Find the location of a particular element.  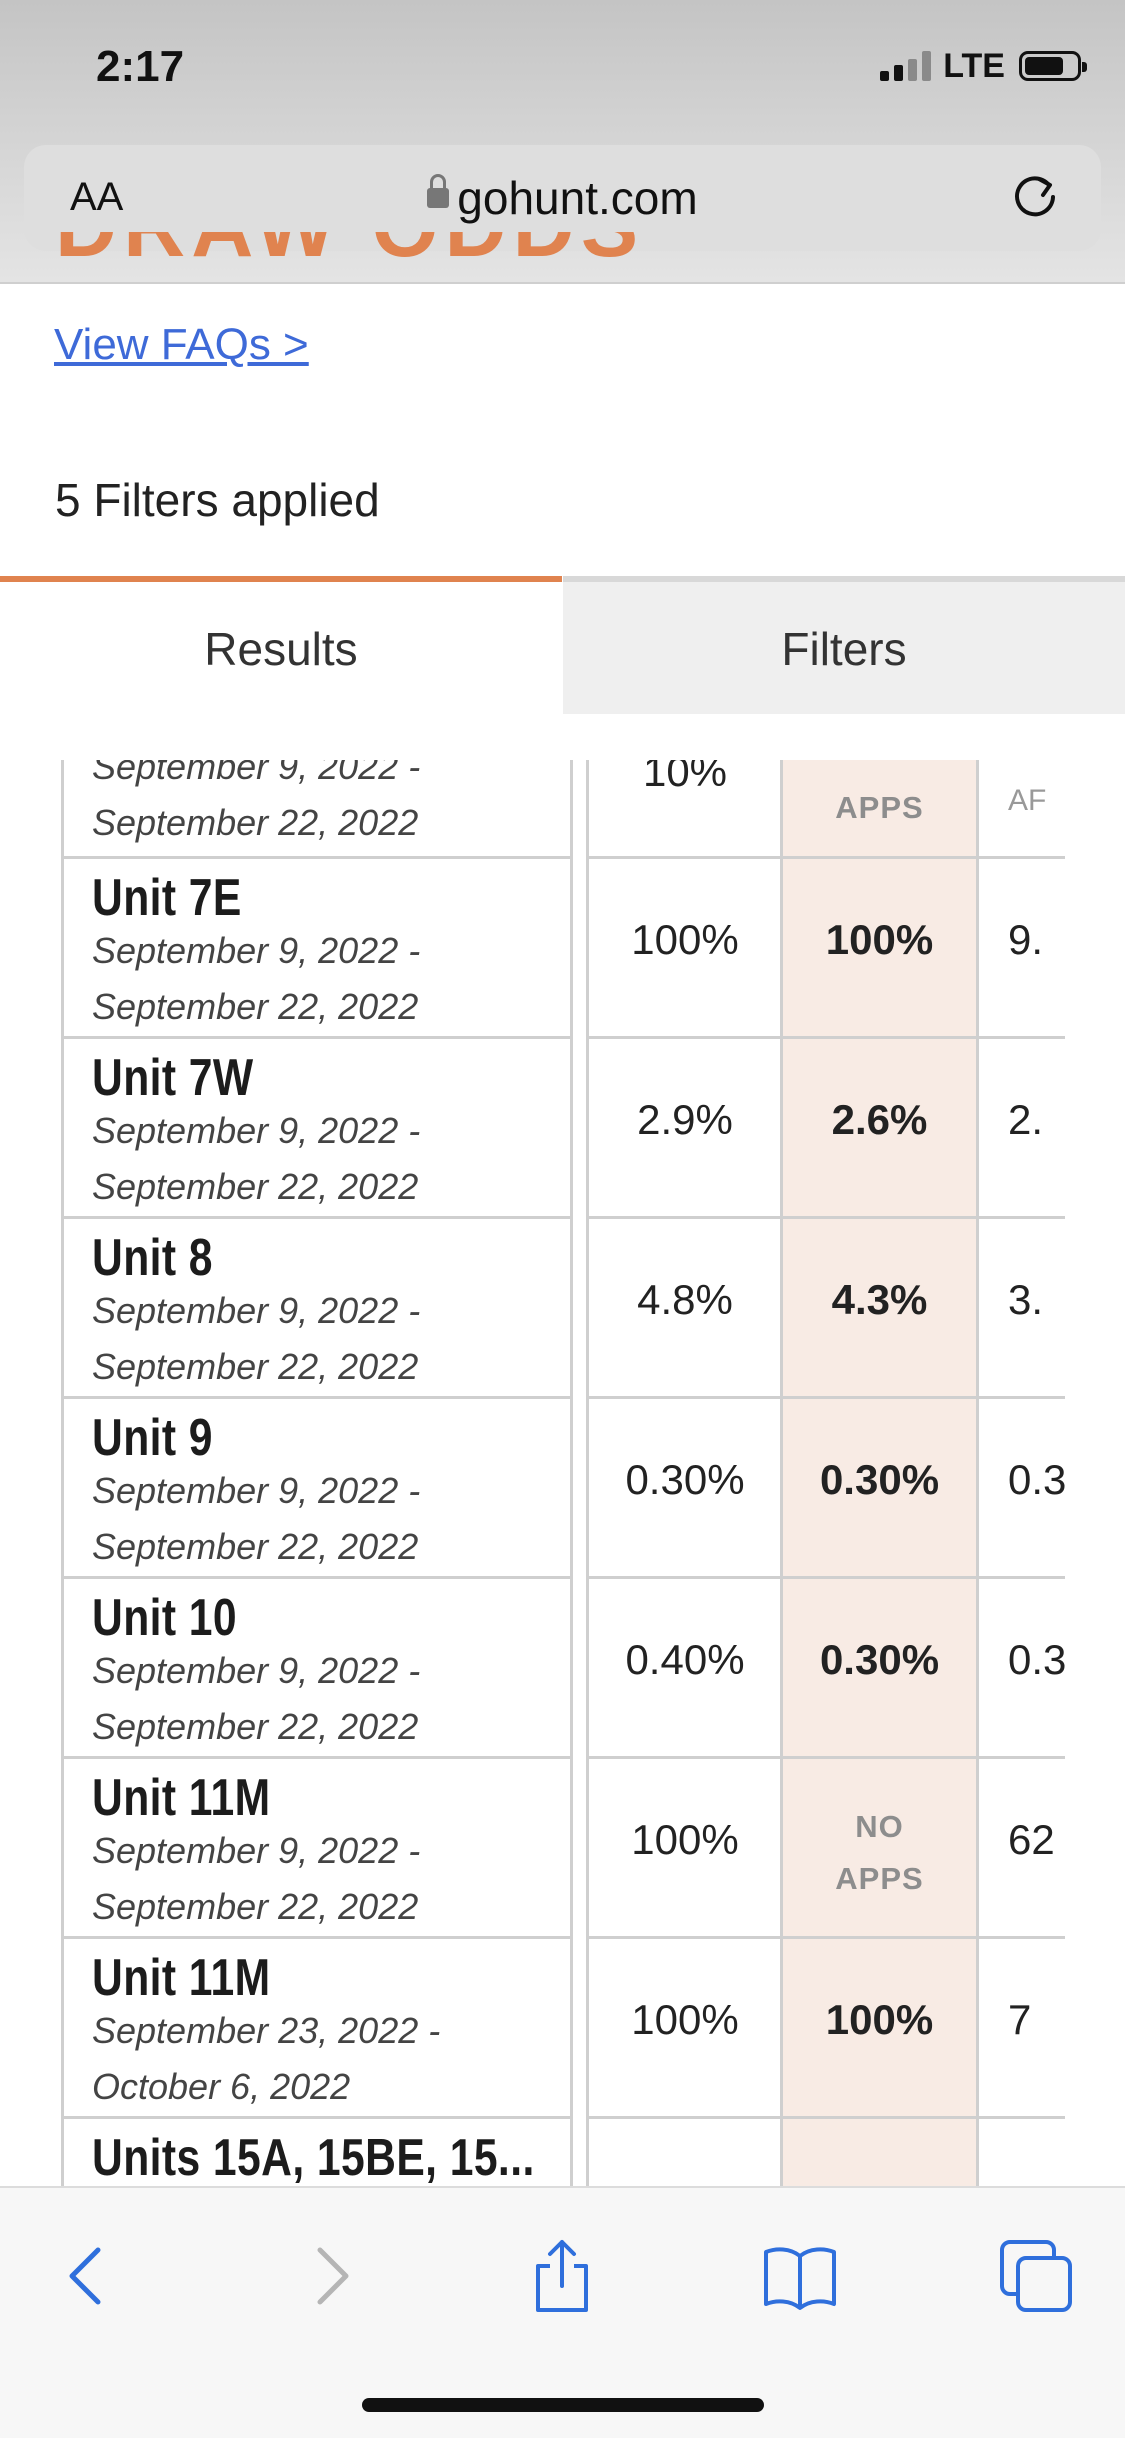

url-field: gohunt.com is located at coordinates (562, 198).